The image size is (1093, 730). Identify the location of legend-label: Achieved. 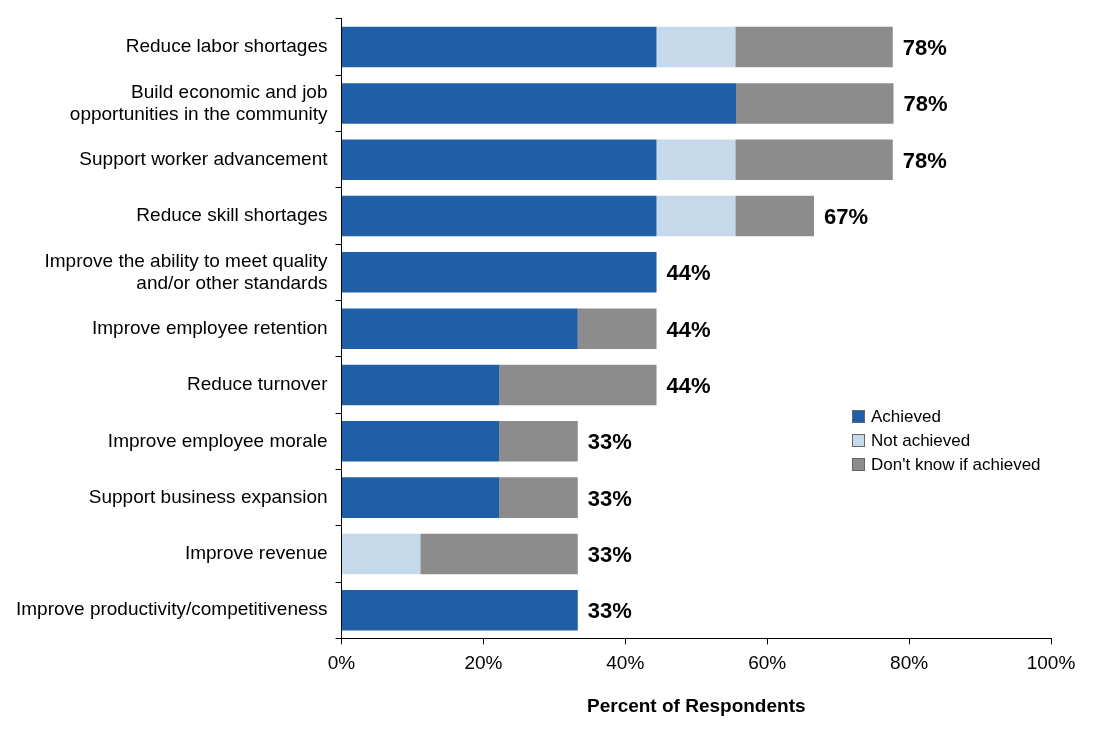
(906, 416).